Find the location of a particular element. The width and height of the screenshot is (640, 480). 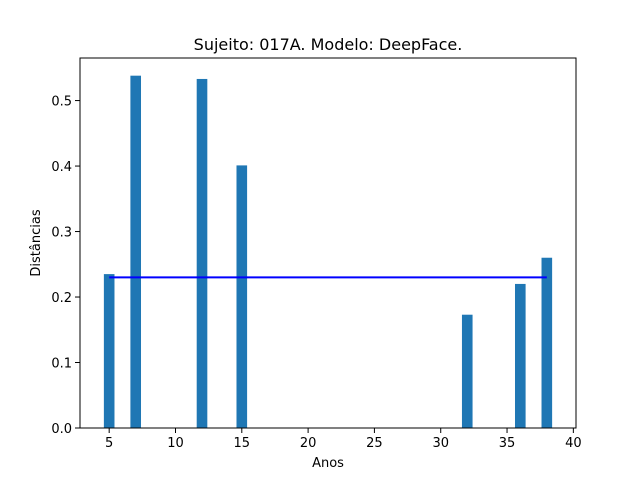

y-axis-label: Distâncias is located at coordinates (36, 242).